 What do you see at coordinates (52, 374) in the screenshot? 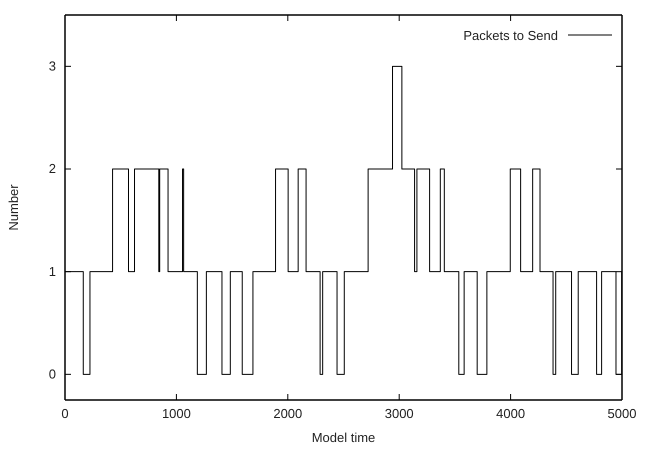
I see `y-tick-label: 0` at bounding box center [52, 374].